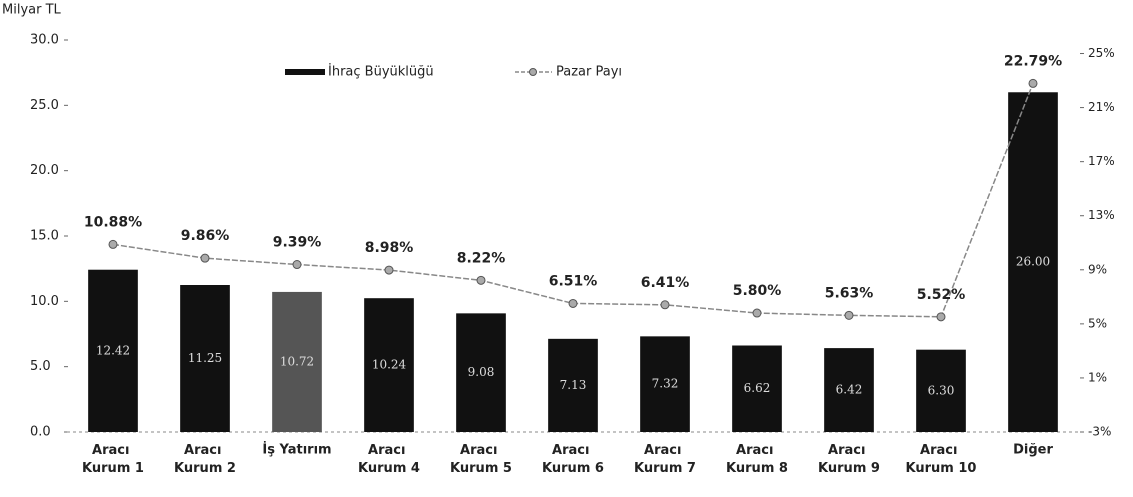 This screenshot has height=497, width=1133. I want to click on x-tick-label: Aracı Kurum 10, so click(941, 459).